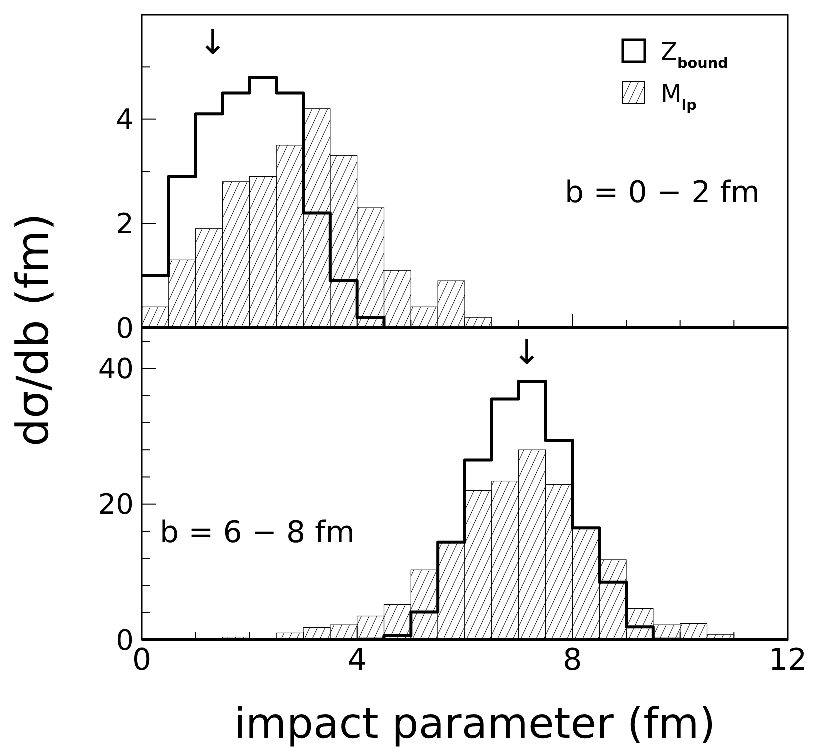 This screenshot has width=814, height=756. Describe the element at coordinates (788, 660) in the screenshot. I see `x-tick-label: 12` at that location.